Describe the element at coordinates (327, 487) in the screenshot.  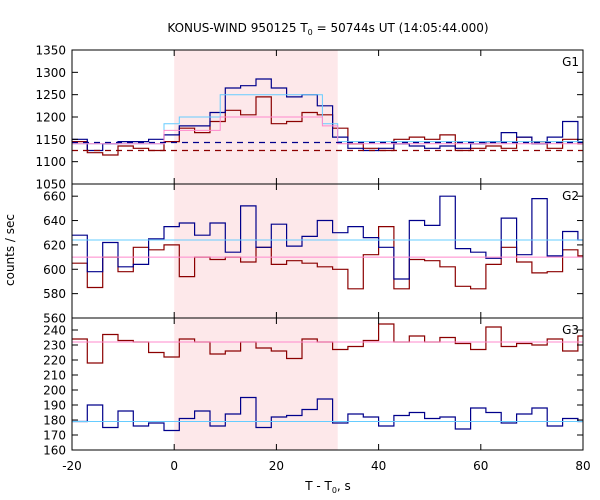
I see `x-axis-label: T - T0, s` at that location.